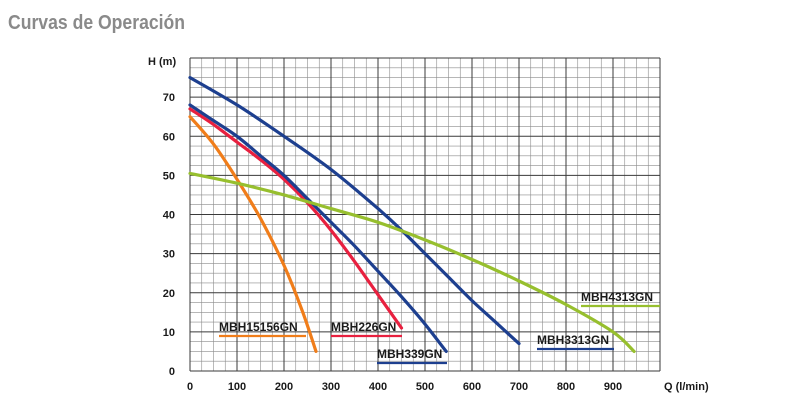  I want to click on y-tick-label: 20, so click(169, 294).